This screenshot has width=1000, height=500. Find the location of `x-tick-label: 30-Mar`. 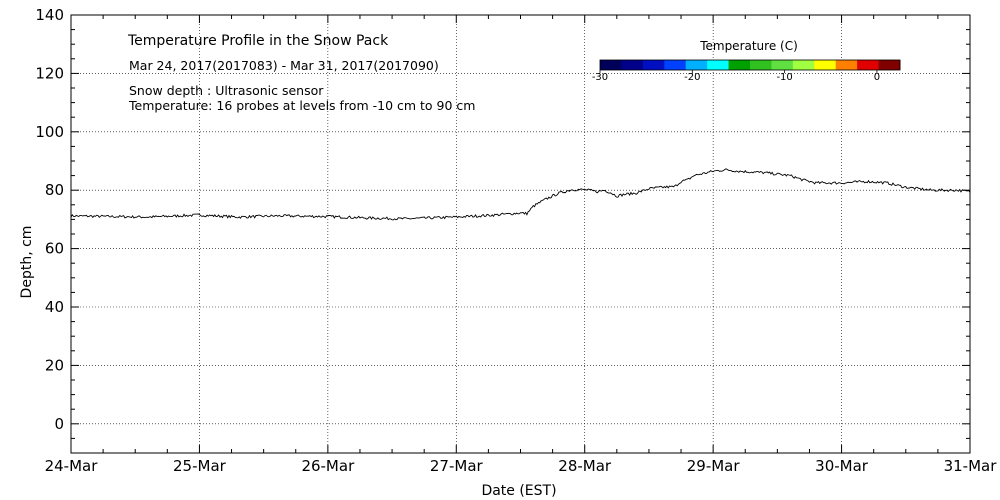

x-tick-label: 30-Mar is located at coordinates (842, 466).